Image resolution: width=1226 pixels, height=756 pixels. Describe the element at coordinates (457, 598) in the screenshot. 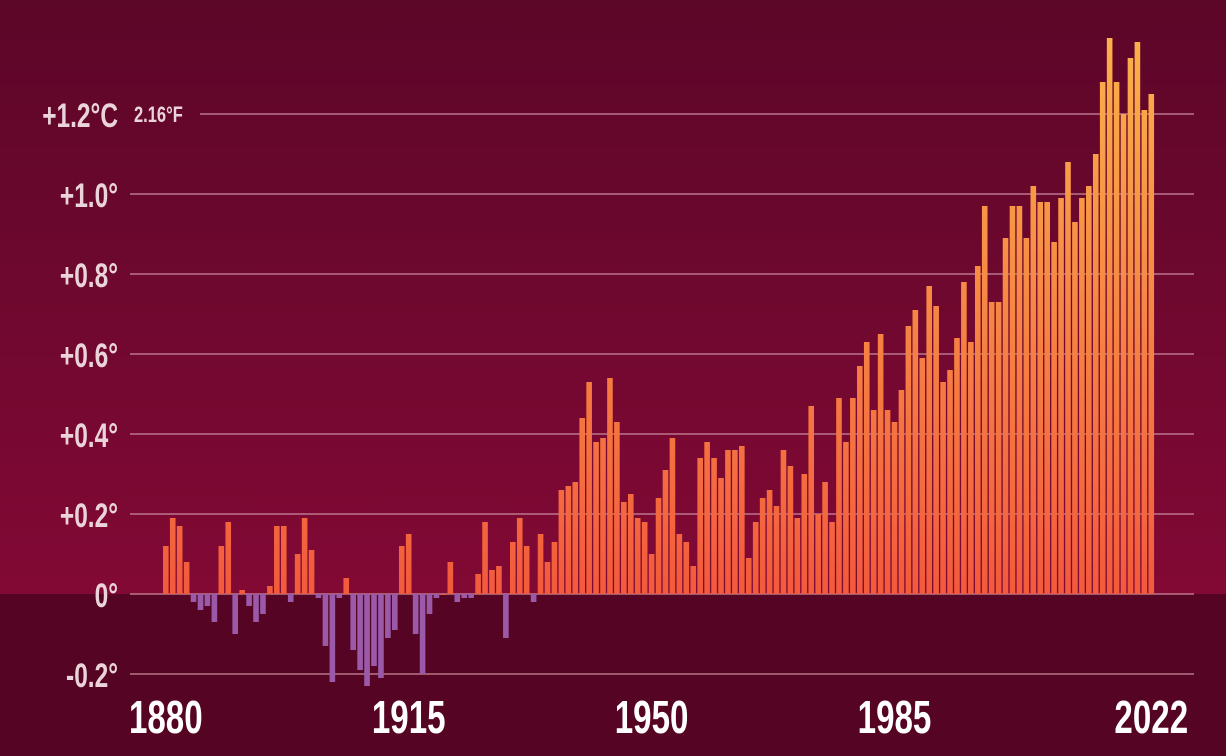

I see `bar-year-1922` at that location.